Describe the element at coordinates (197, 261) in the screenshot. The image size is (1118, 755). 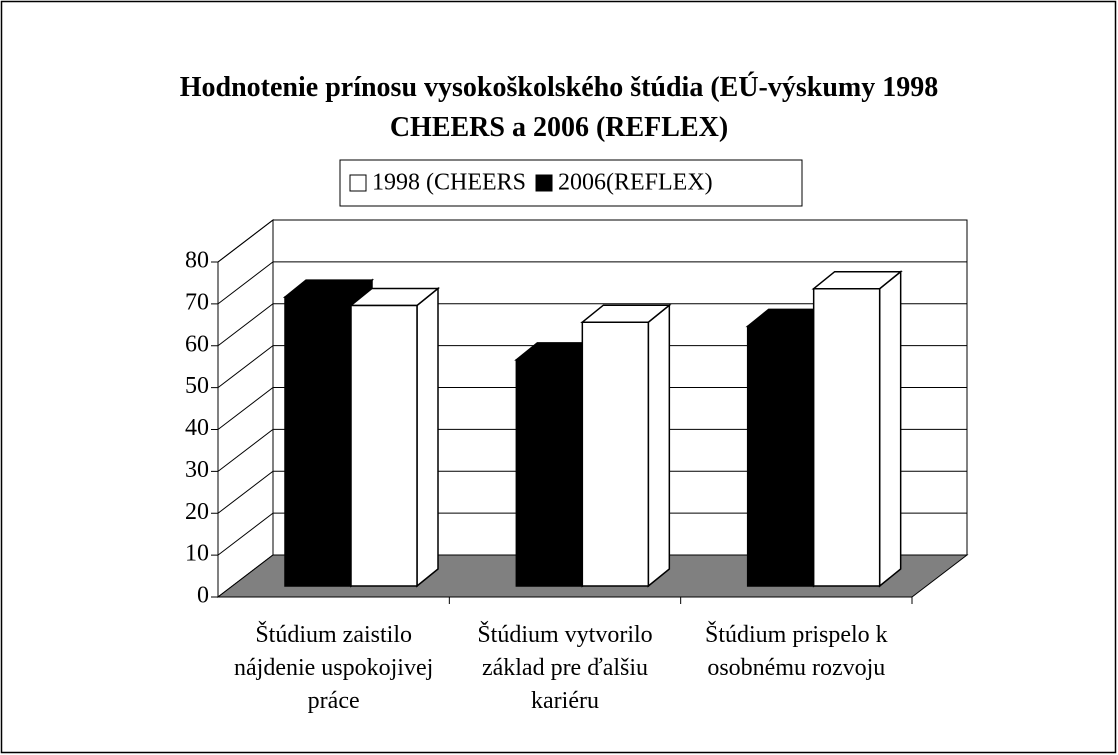
I see `y-tick-label: 80` at that location.